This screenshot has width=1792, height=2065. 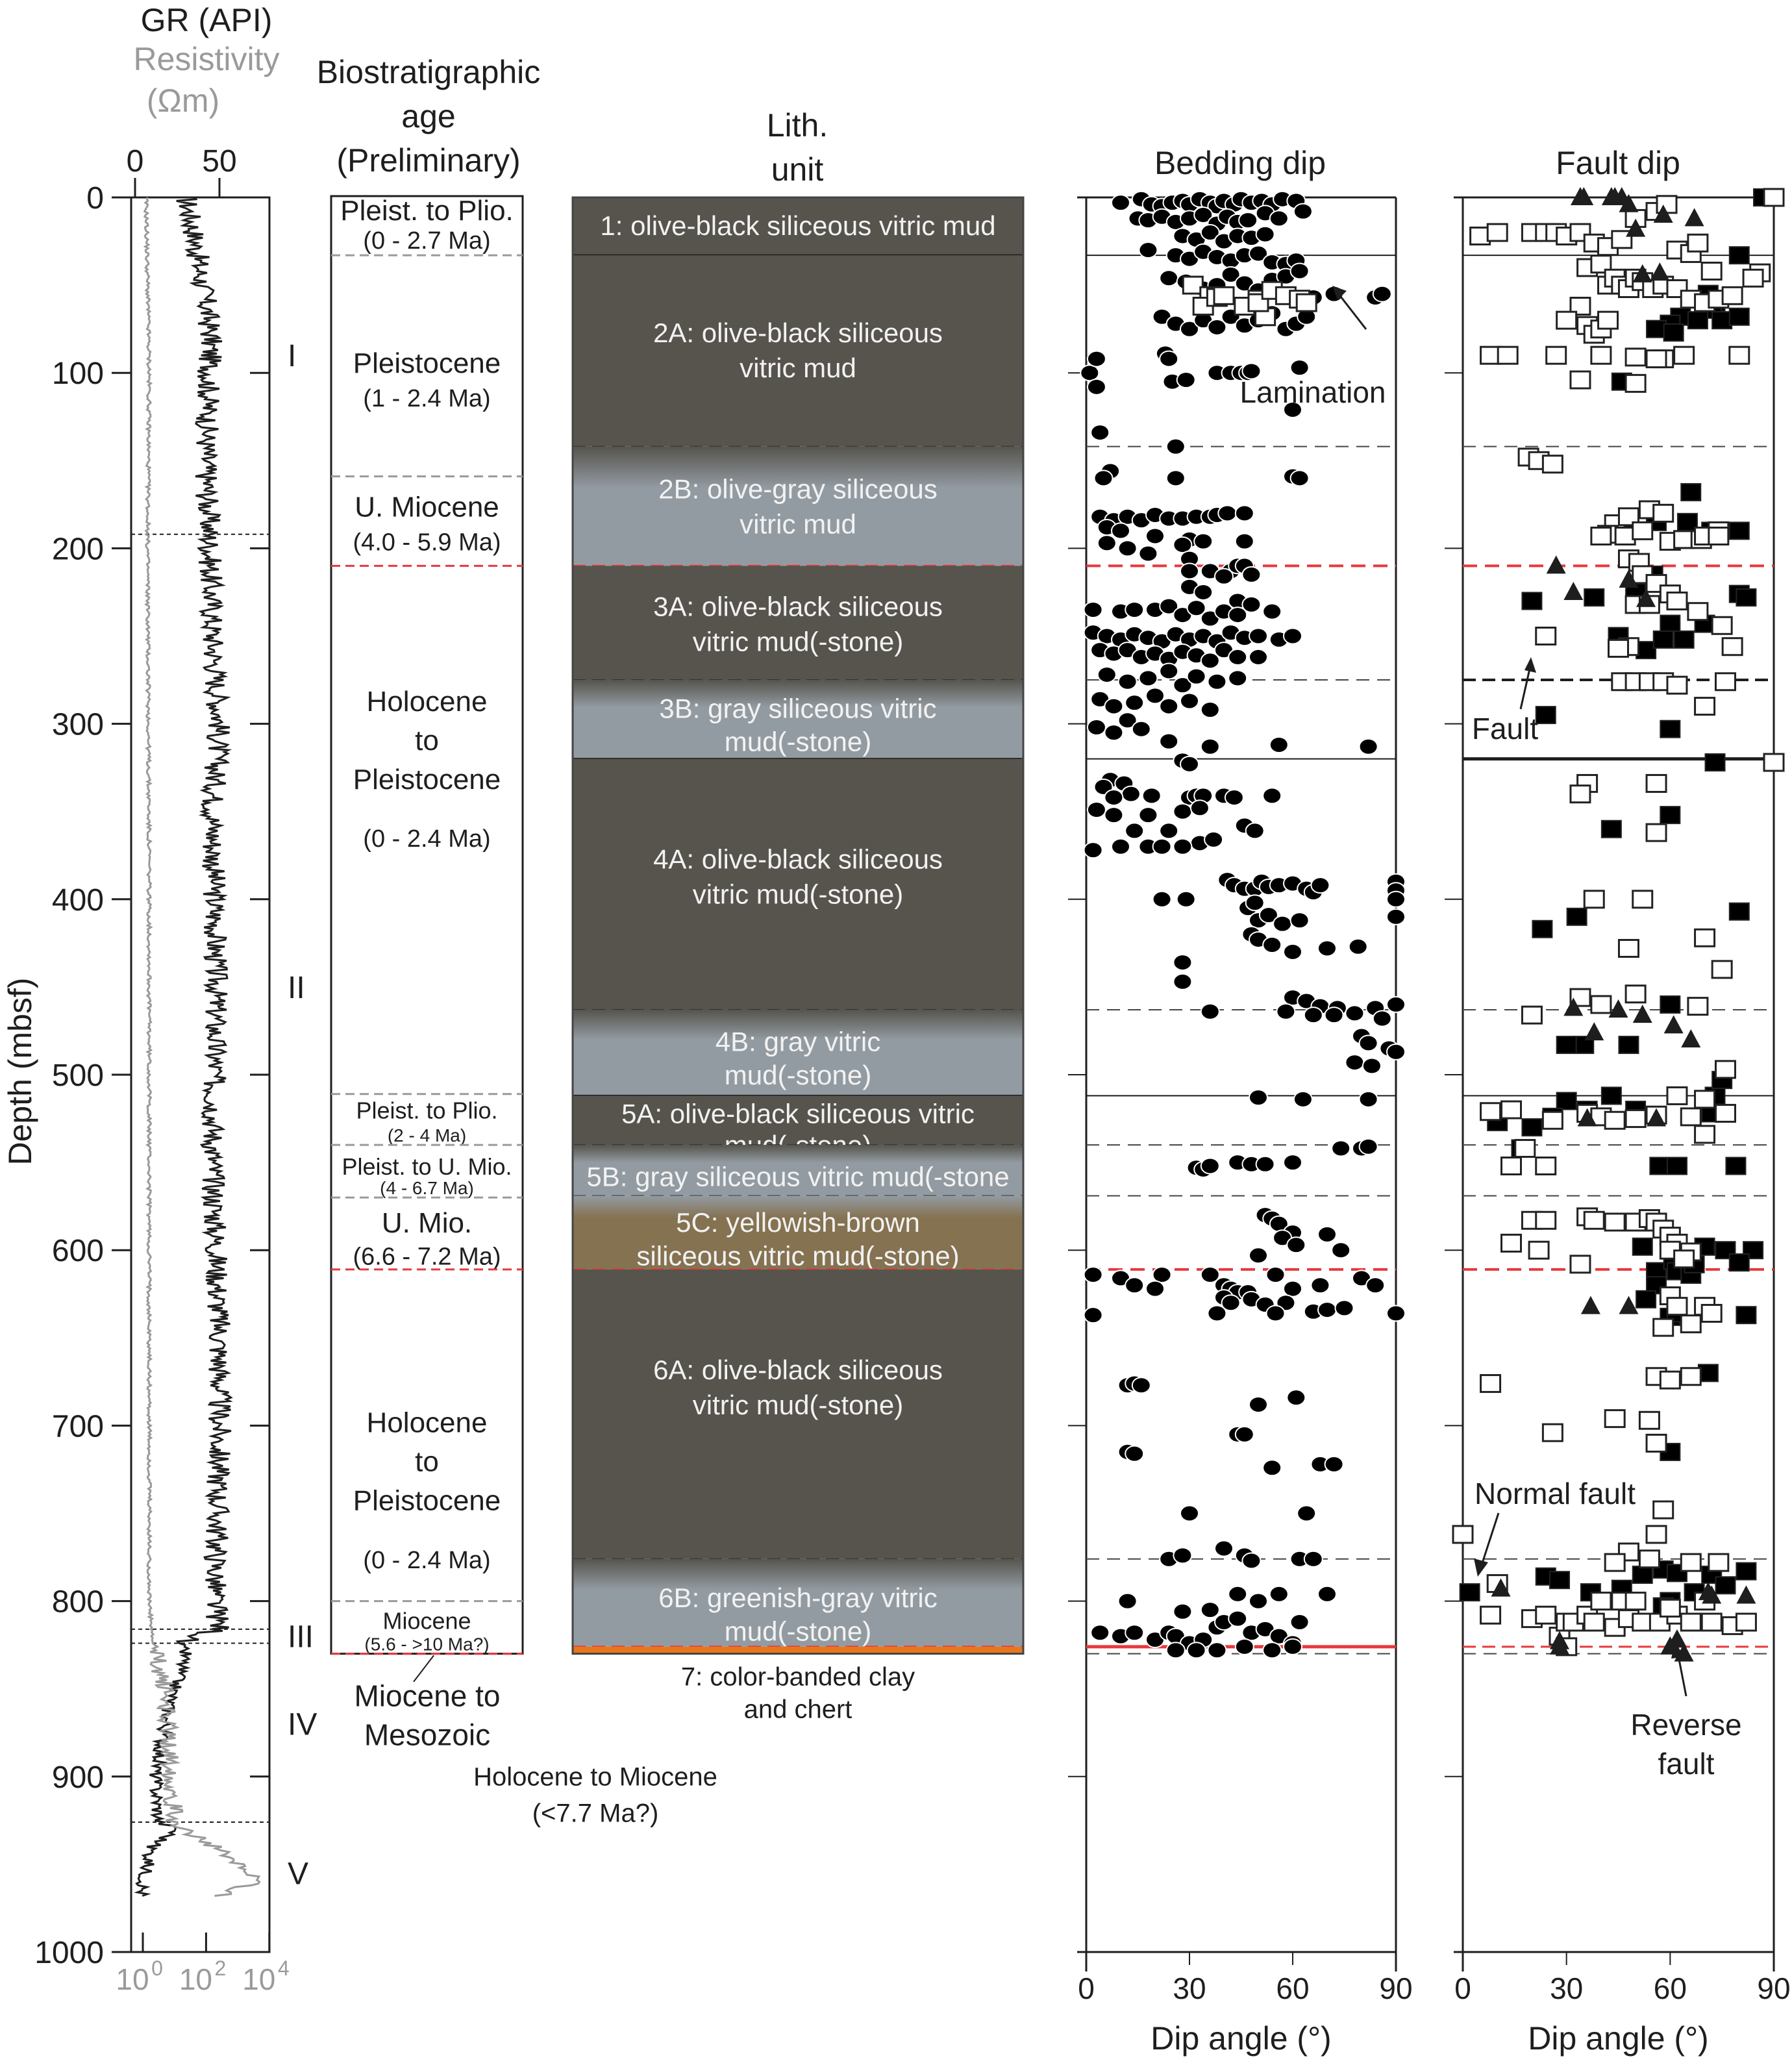 I want to click on biostrat-age-range: (4.0 - 5.9 Ma), so click(x=427, y=543).